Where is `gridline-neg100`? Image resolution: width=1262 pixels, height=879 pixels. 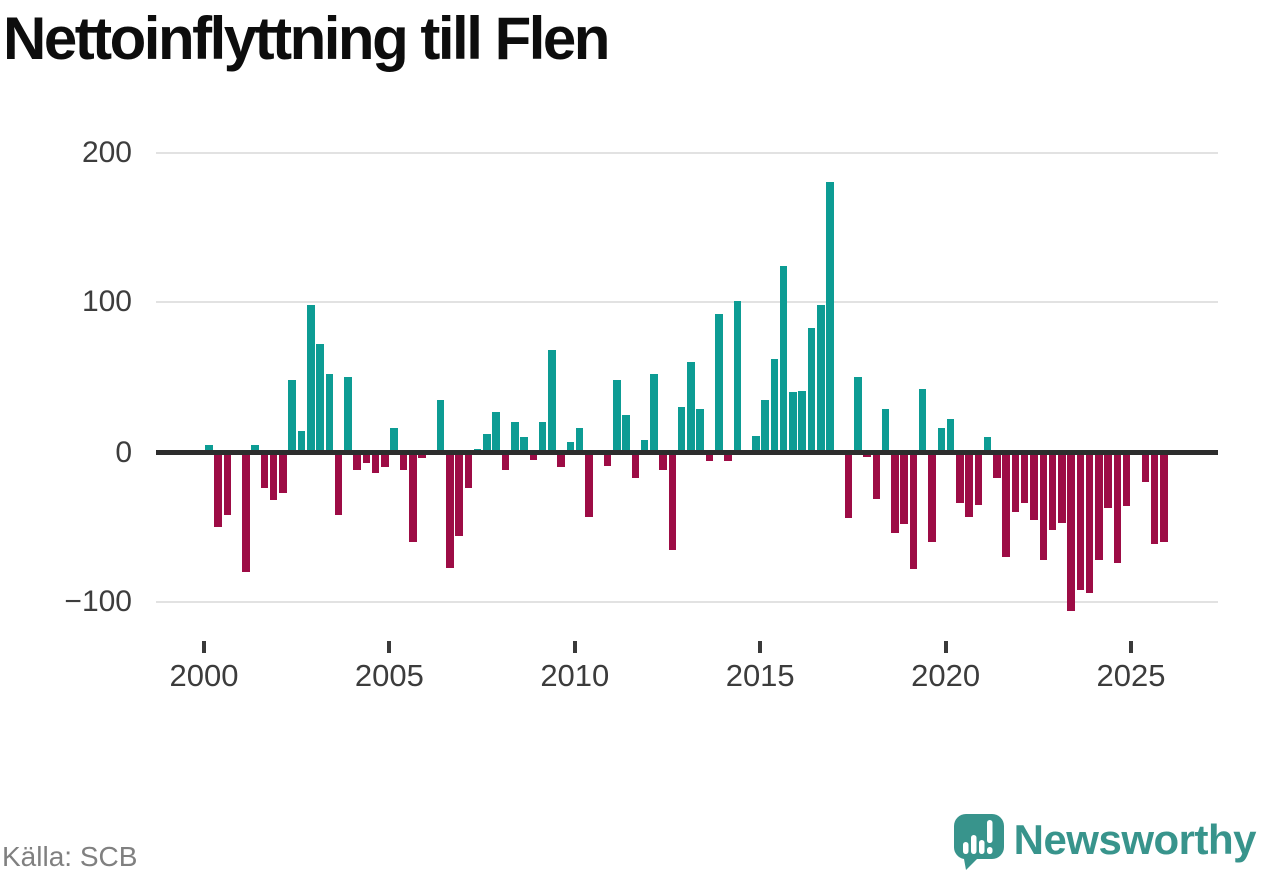 gridline-neg100 is located at coordinates (687, 602).